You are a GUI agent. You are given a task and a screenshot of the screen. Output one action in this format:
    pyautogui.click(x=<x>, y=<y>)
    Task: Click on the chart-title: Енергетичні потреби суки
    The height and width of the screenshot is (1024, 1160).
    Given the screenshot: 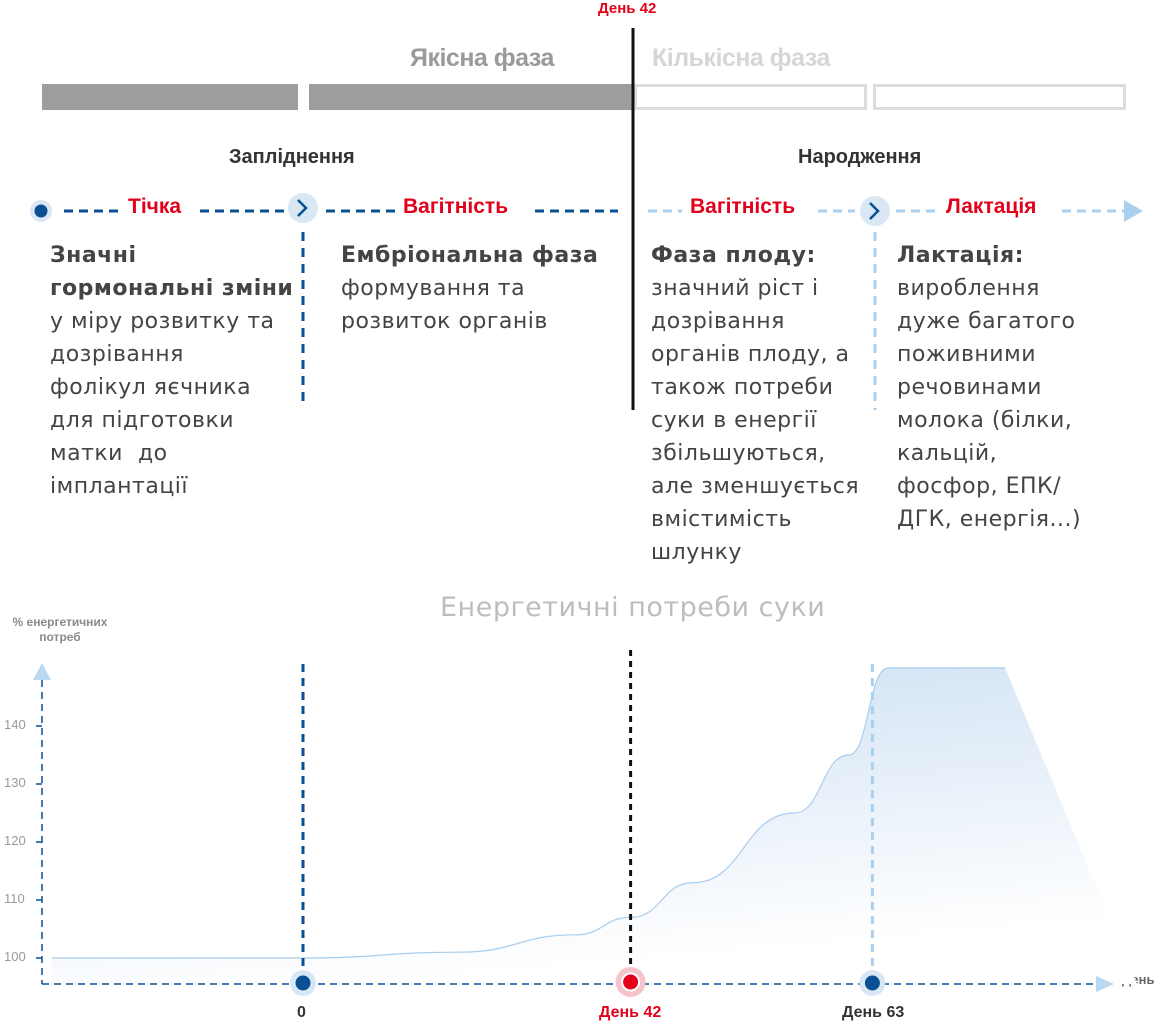 What is the action you would take?
    pyautogui.click(x=633, y=607)
    